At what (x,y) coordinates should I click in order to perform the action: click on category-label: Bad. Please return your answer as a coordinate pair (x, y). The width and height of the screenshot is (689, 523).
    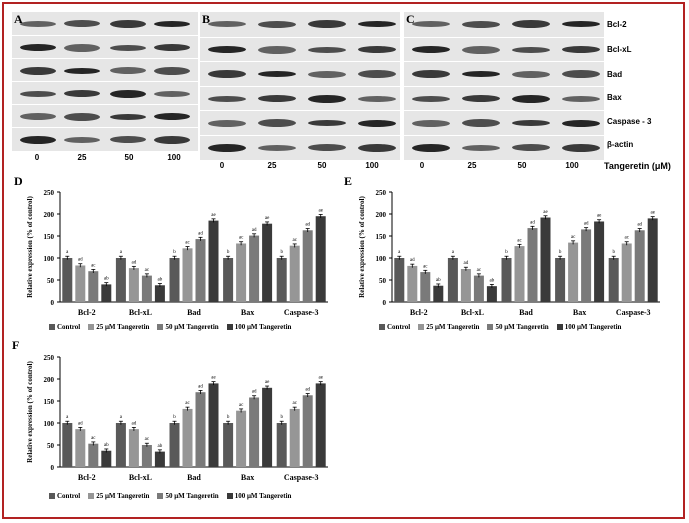
    Looking at the image, I should click on (526, 312).